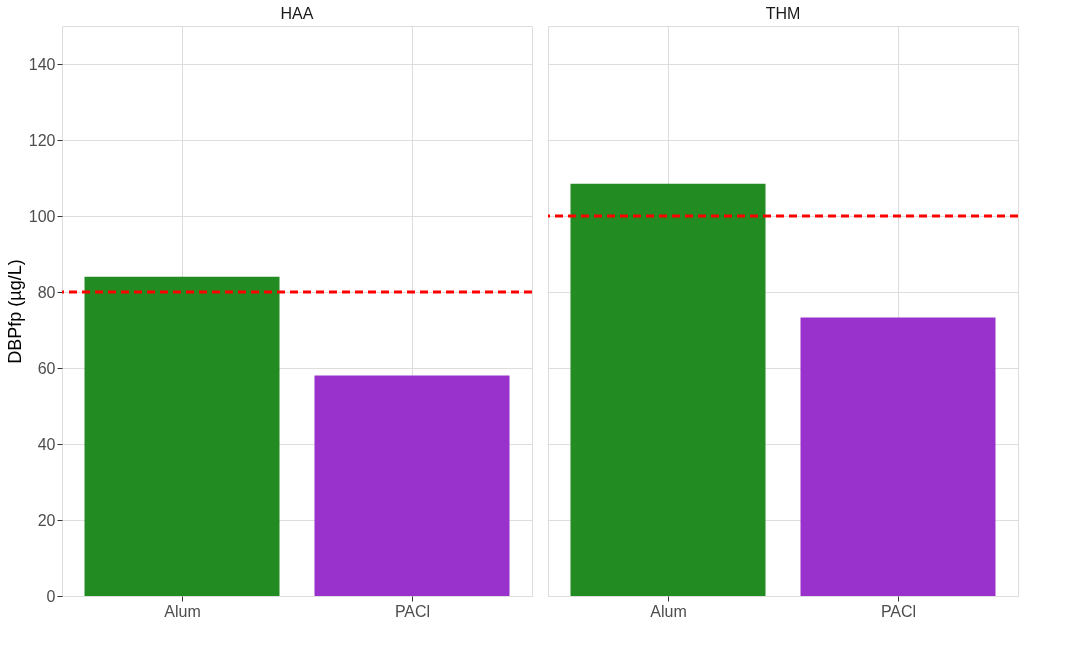  What do you see at coordinates (42, 64) in the screenshot?
I see `y-tick-label: 140` at bounding box center [42, 64].